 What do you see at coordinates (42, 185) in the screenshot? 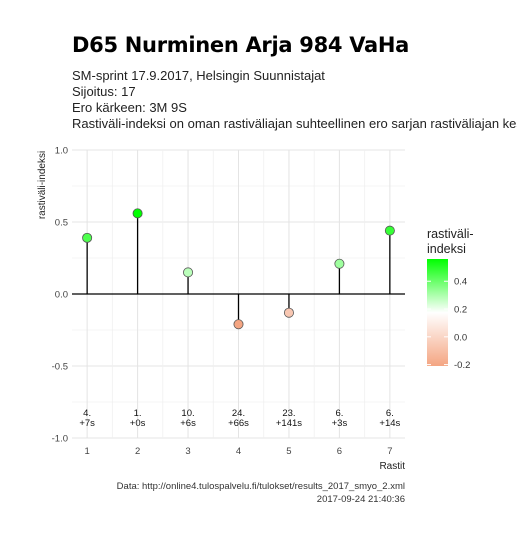
I see `y-axis-label: rastiväli-indeksi` at bounding box center [42, 185].